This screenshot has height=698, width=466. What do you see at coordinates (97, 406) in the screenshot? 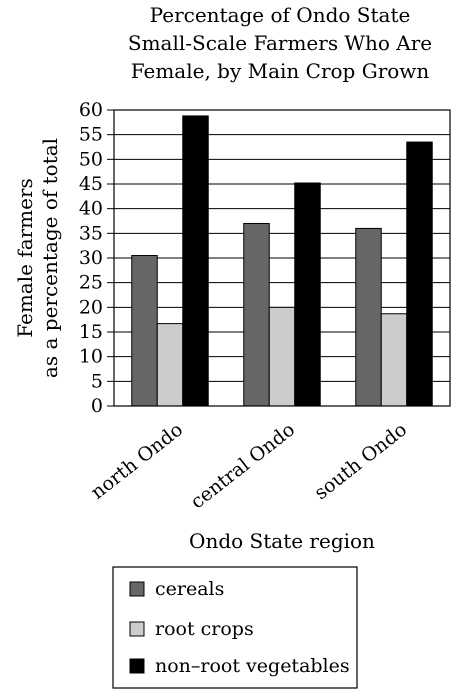
I see `y-tick-label: 0` at bounding box center [97, 406].